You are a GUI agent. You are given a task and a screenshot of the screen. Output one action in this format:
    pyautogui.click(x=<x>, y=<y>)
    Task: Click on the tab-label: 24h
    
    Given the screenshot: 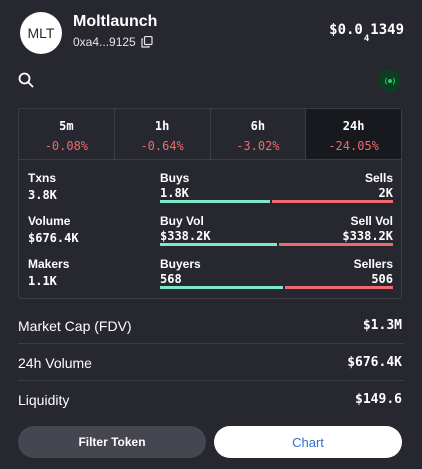 What is the action you would take?
    pyautogui.click(x=353, y=126)
    